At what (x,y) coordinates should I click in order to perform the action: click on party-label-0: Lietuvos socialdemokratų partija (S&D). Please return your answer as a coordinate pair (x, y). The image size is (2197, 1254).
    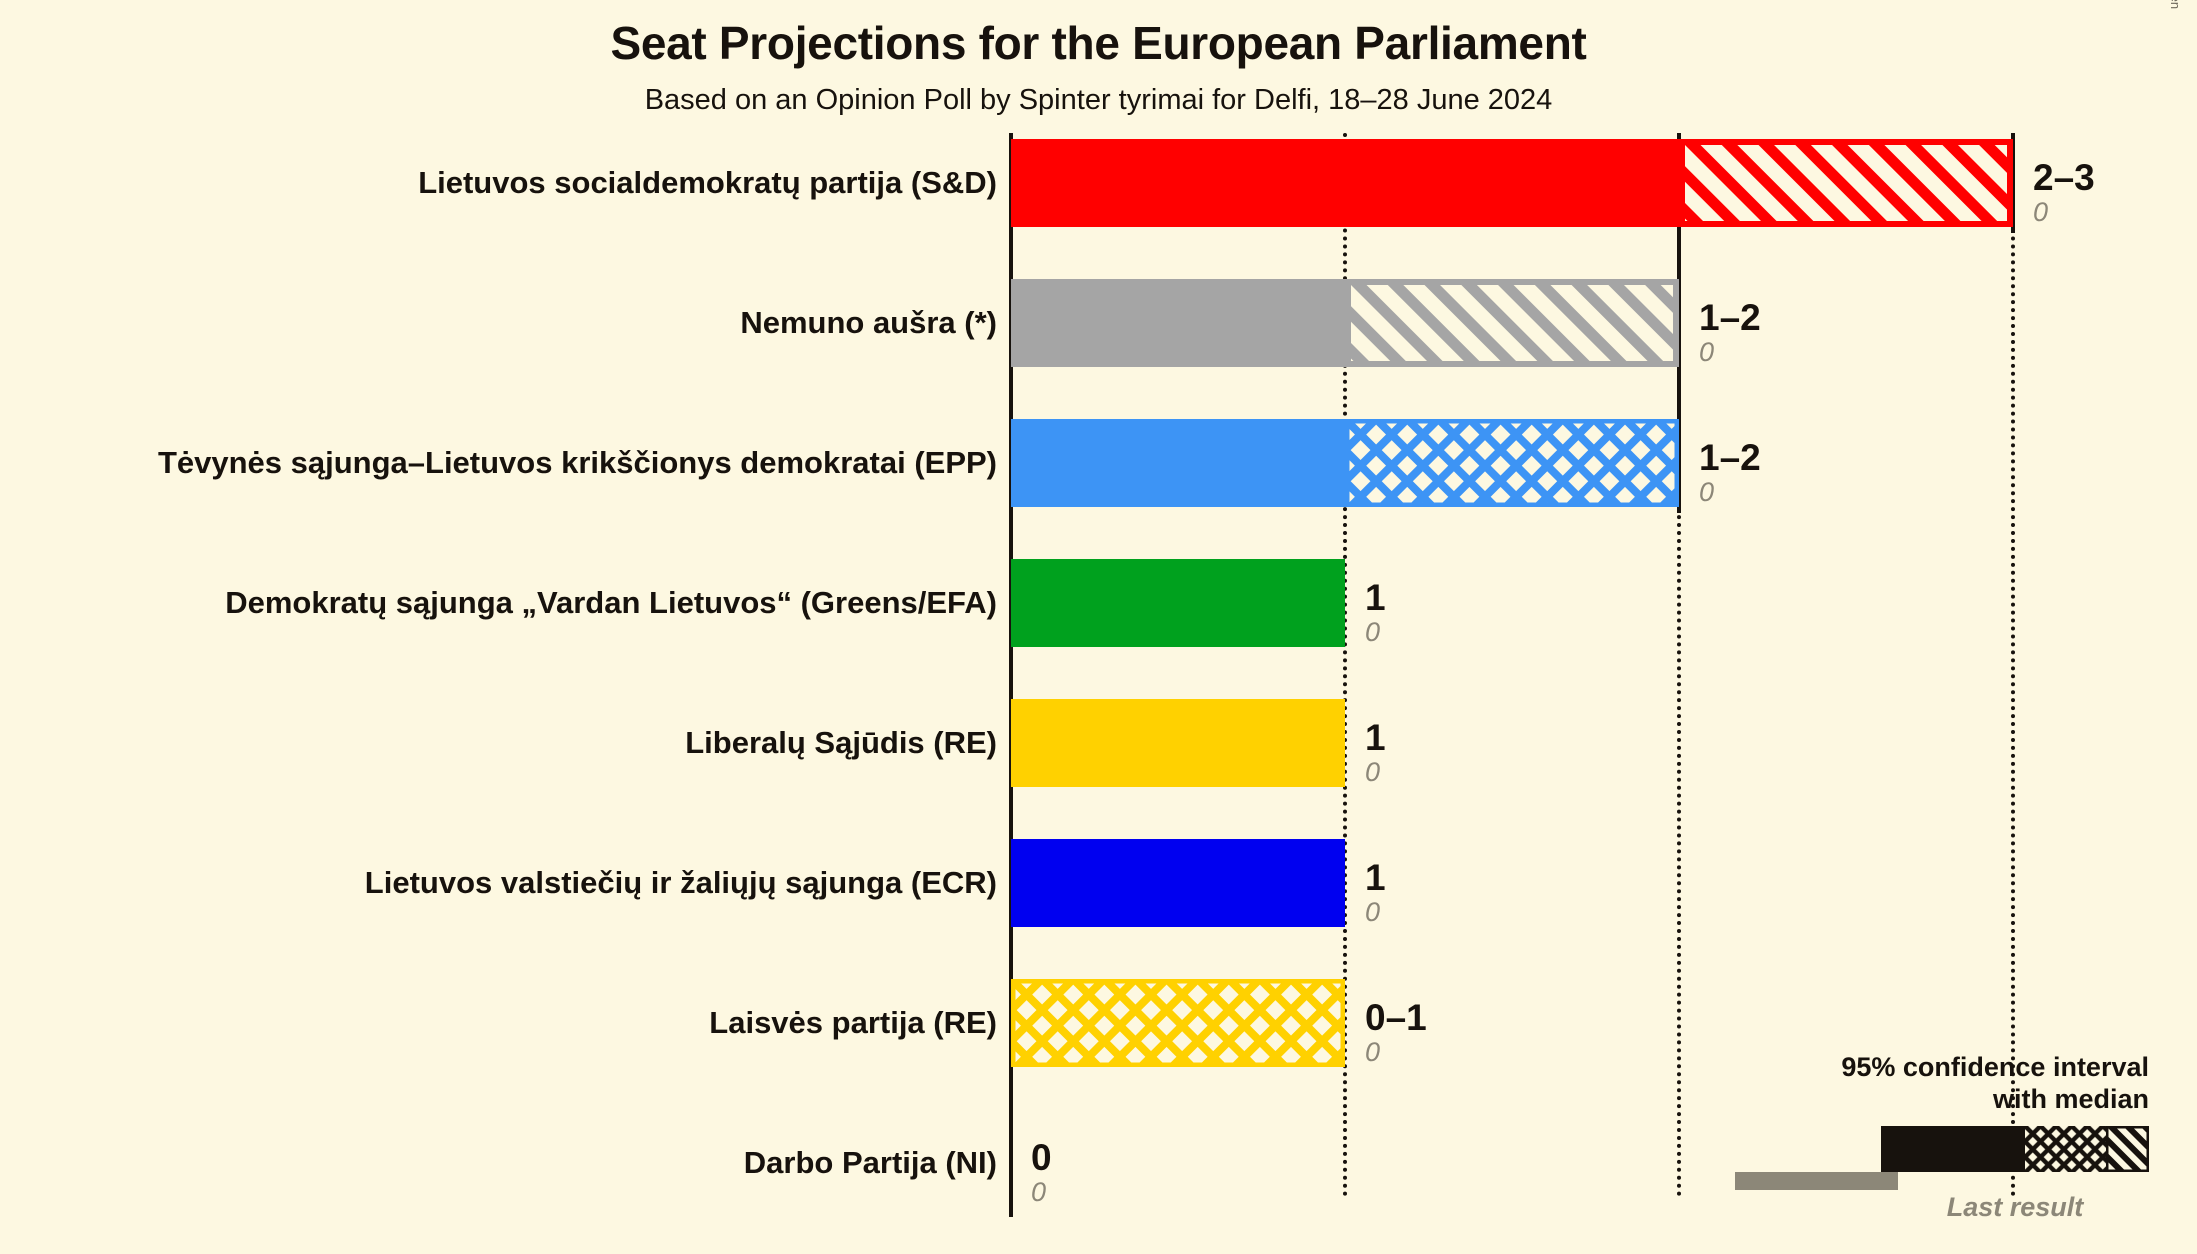
    Looking at the image, I should click on (707, 182).